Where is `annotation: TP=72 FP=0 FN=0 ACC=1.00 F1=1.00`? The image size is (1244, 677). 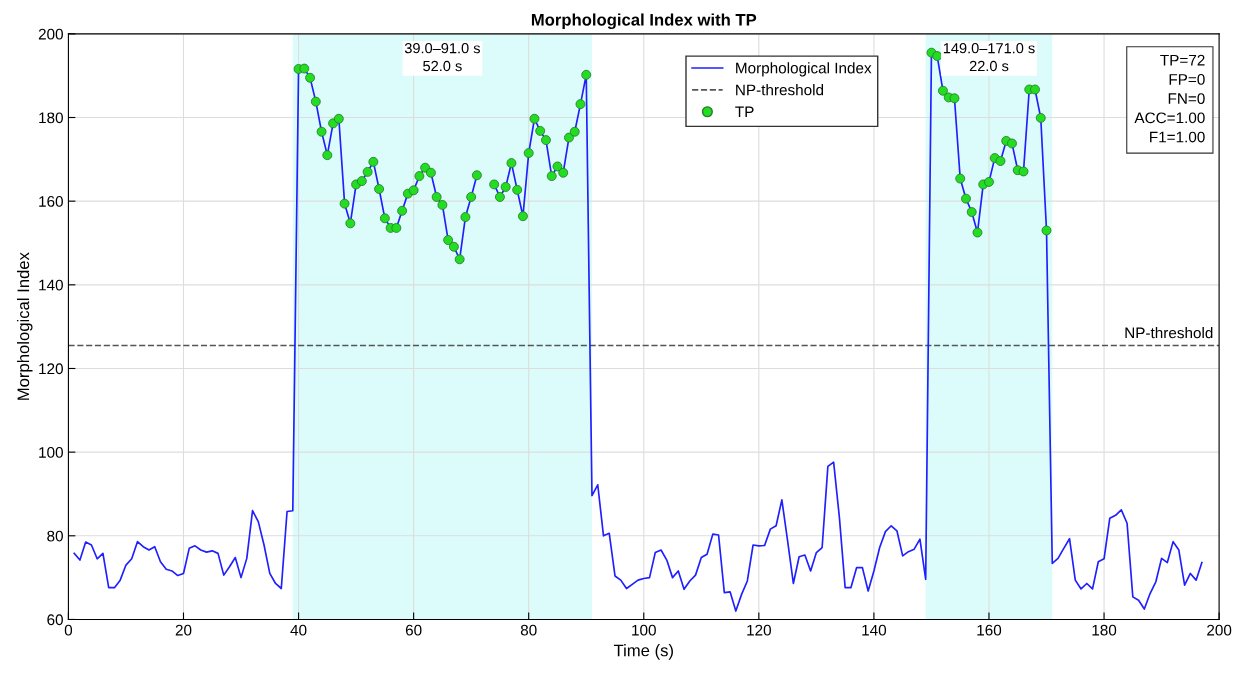
annotation: TP=72 FP=0 FN=0 ACC=1.00 F1=1.00 is located at coordinates (1169, 98).